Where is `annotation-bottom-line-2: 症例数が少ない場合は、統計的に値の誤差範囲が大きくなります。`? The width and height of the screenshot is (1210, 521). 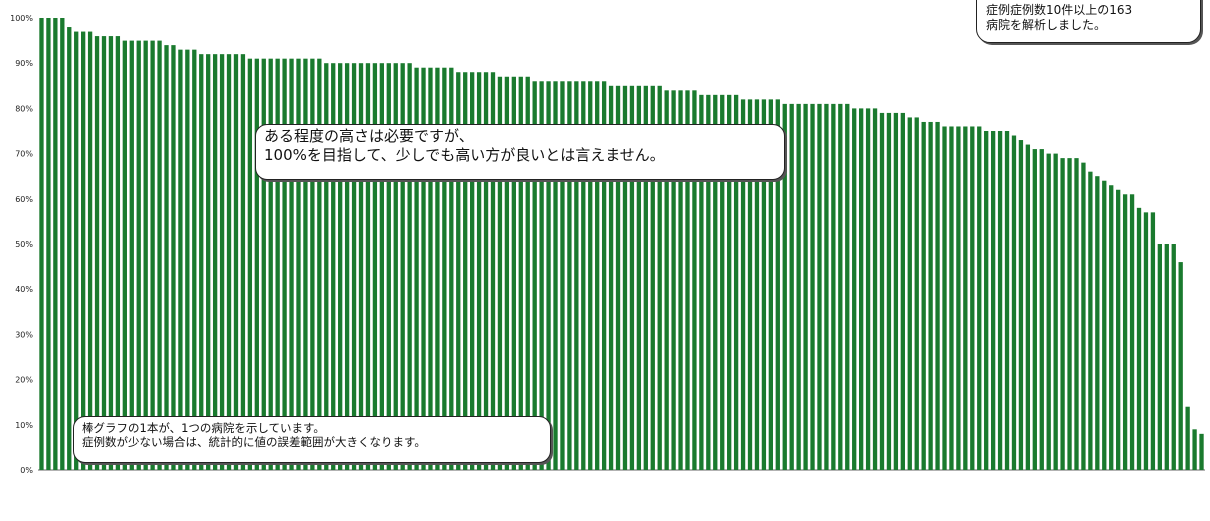 annotation-bottom-line-2: 症例数が少ない場合は、統計的に値の誤差範囲が大きくなります。 is located at coordinates (254, 442).